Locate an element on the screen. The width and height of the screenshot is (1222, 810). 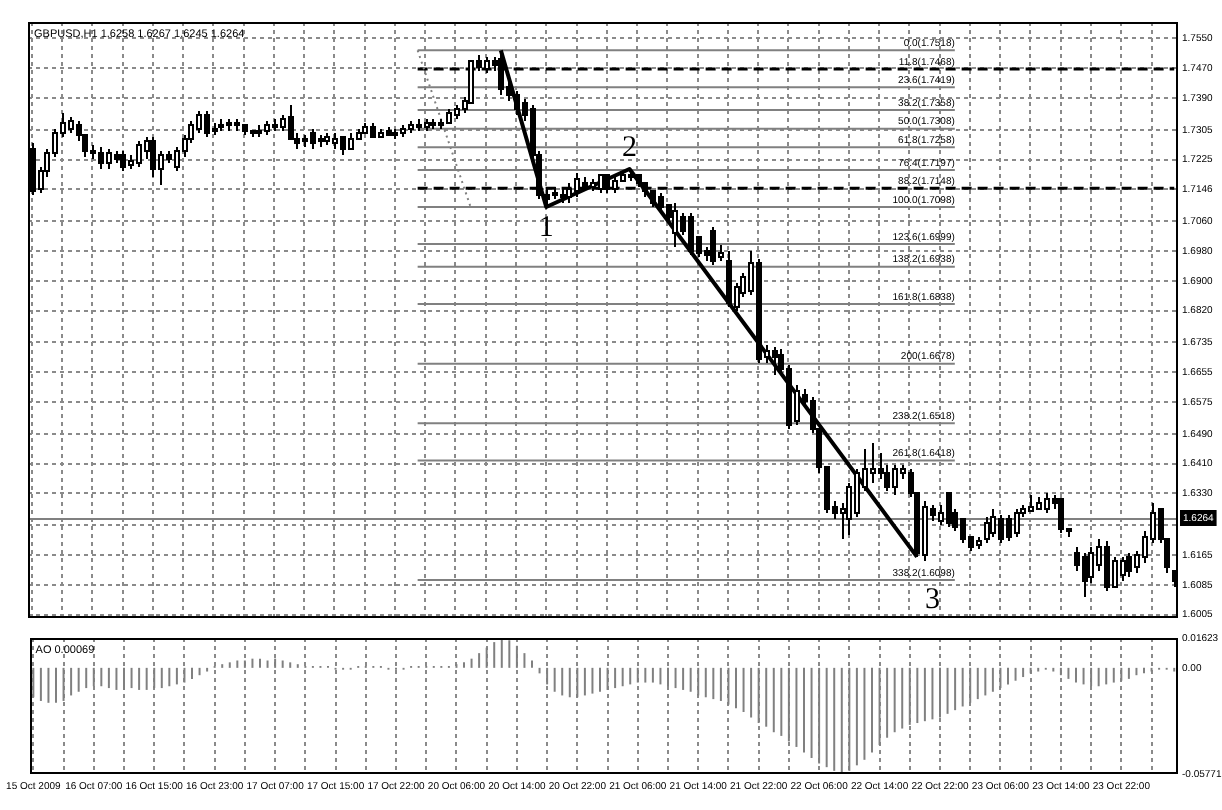
annotation: 1 is located at coordinates (546, 227).